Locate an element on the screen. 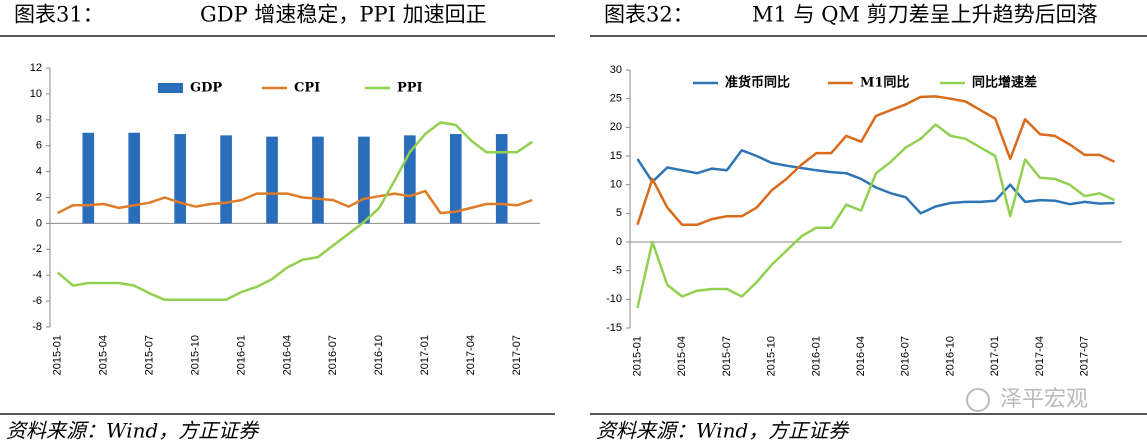 The width and height of the screenshot is (1147, 448). y-tick-label: 2 is located at coordinates (39, 197).